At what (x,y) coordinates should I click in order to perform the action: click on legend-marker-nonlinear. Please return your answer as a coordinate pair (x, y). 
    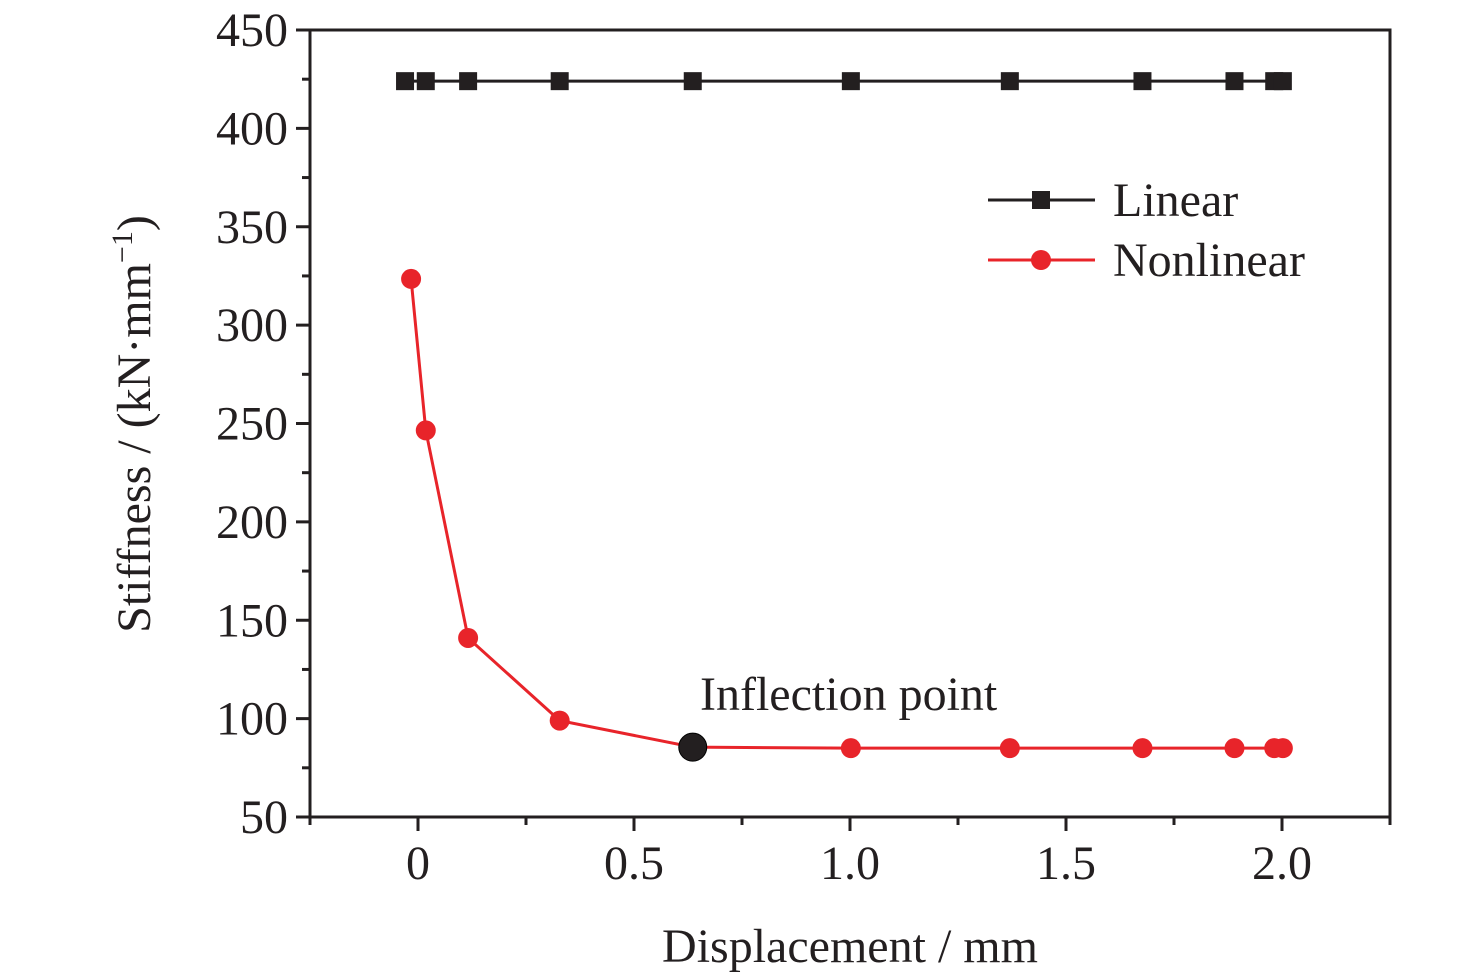
    Looking at the image, I should click on (1041, 260).